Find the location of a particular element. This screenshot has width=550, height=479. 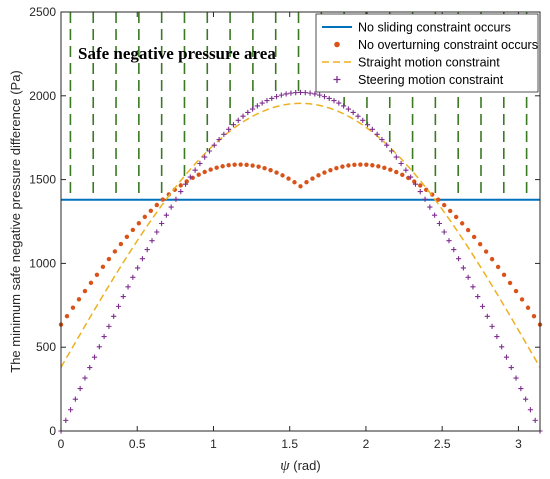

x-axis-label: ψ (rad) is located at coordinates (300, 466).